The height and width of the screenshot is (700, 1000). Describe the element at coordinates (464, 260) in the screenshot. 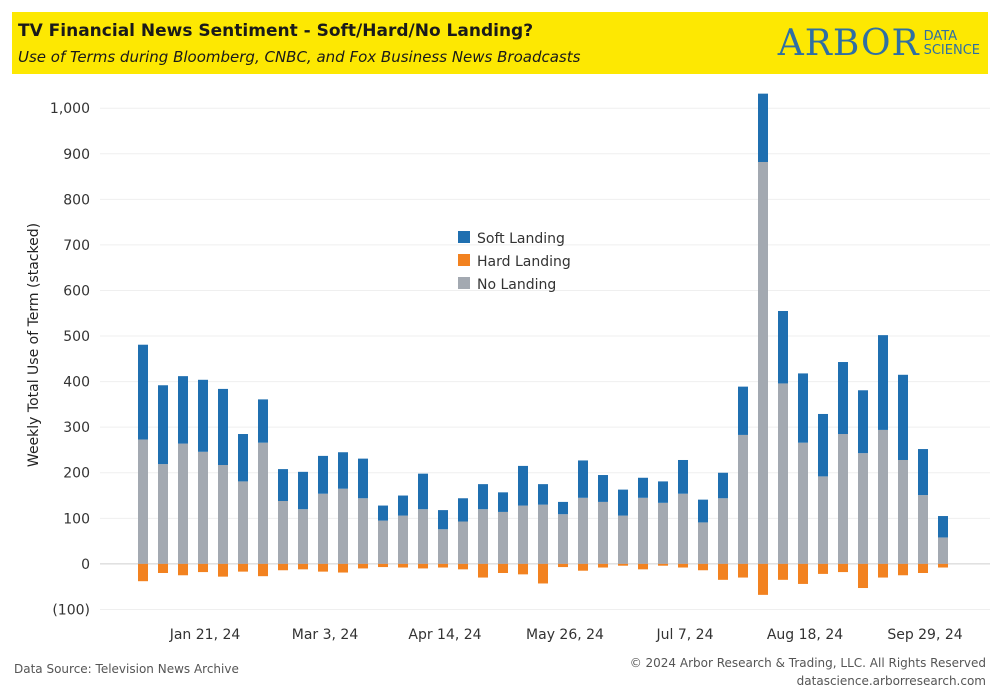

I see `legend-swatch` at that location.